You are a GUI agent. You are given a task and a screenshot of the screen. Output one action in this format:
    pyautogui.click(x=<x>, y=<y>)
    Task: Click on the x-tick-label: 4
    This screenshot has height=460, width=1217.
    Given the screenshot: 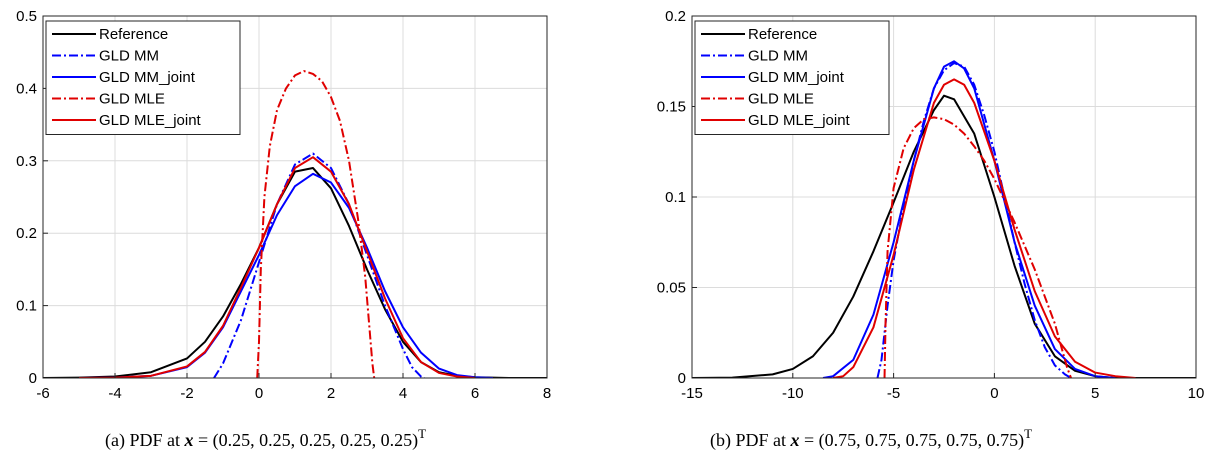 What is the action you would take?
    pyautogui.click(x=403, y=393)
    